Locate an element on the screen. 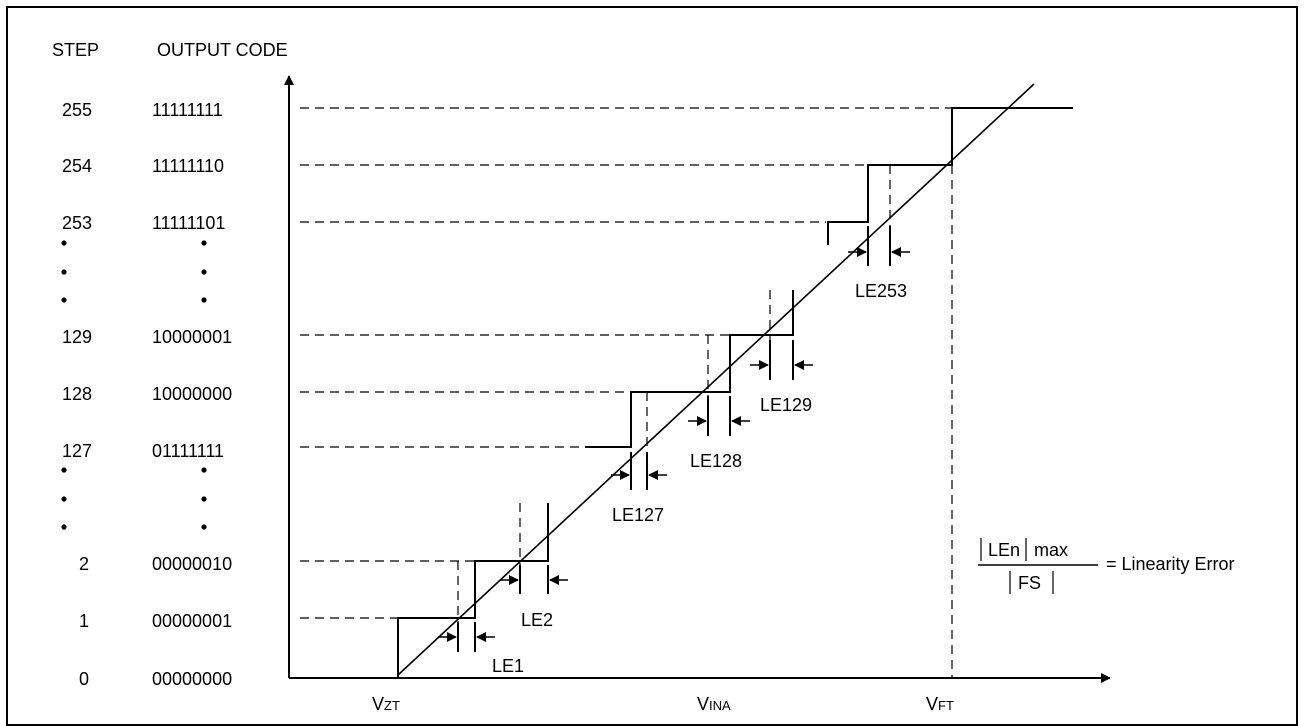 The width and height of the screenshot is (1304, 726). linearity-error-formula: LEn max FS = Linearity Error is located at coordinates (1106, 566).